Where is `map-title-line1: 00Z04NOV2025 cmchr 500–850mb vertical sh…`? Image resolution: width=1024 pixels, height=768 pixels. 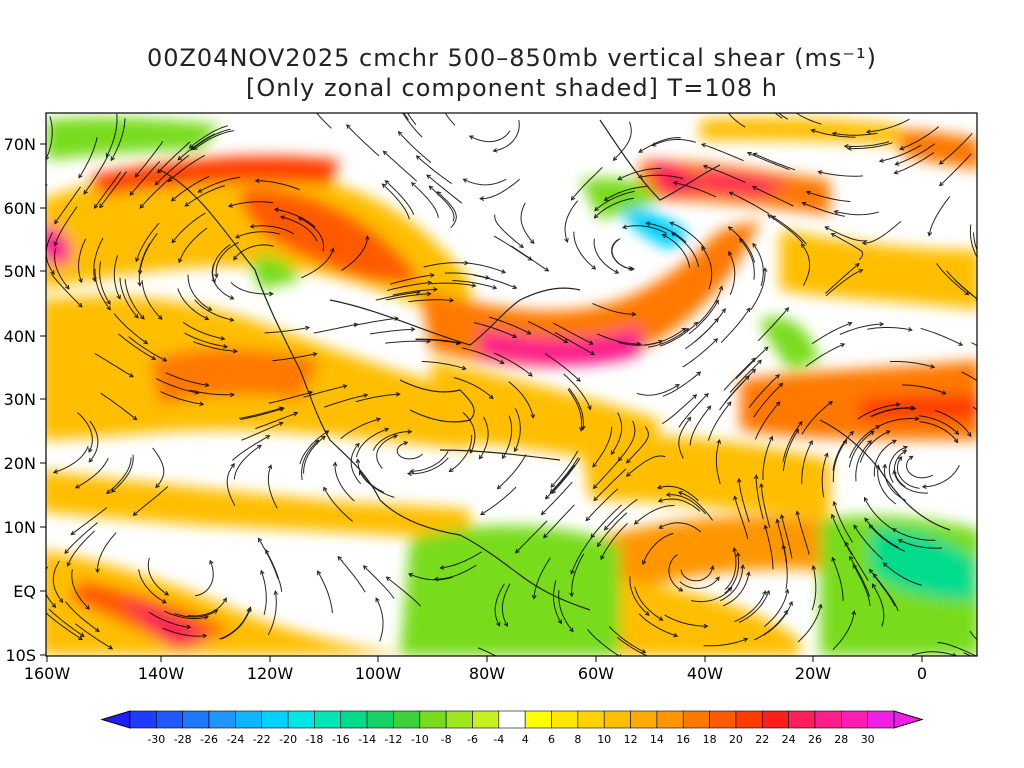 map-title-line1: 00Z04NOV2025 cmchr 500–850mb vertical sh… is located at coordinates (512, 58).